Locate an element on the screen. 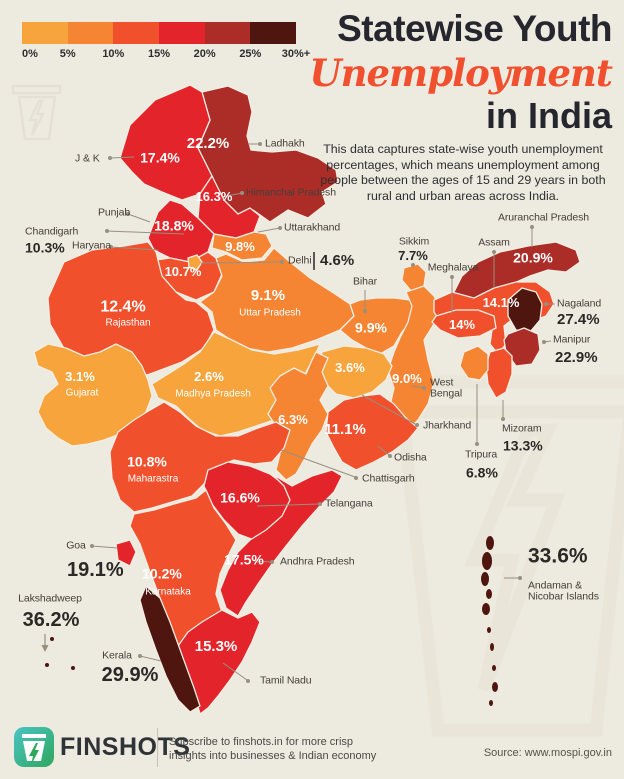 This screenshot has height=779, width=624. state-value-label-odisha: 11.1% is located at coordinates (345, 429).